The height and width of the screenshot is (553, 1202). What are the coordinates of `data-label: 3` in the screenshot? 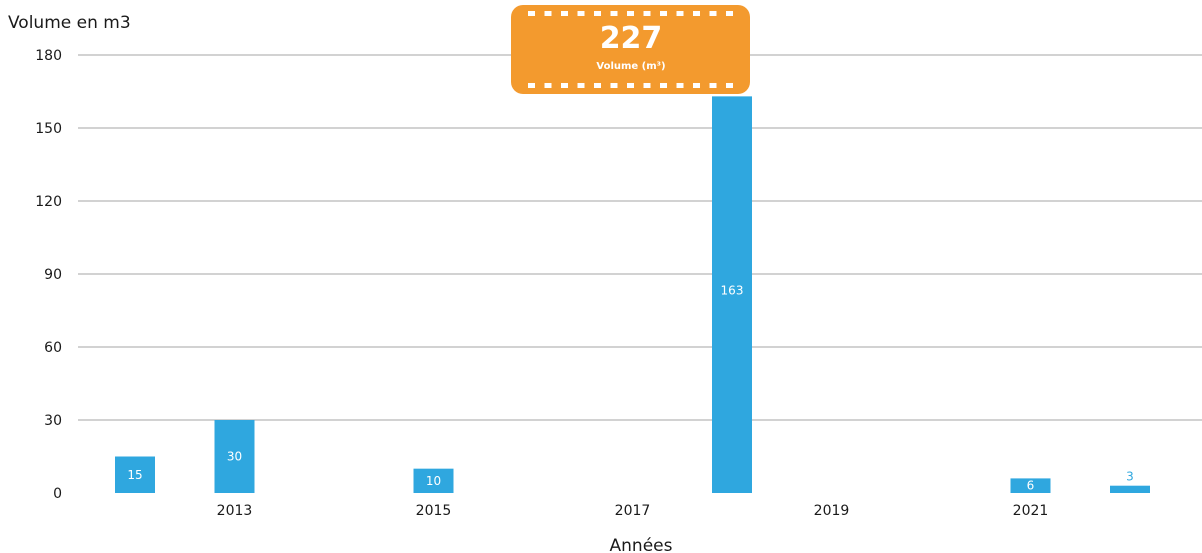 It's located at (1130, 477).